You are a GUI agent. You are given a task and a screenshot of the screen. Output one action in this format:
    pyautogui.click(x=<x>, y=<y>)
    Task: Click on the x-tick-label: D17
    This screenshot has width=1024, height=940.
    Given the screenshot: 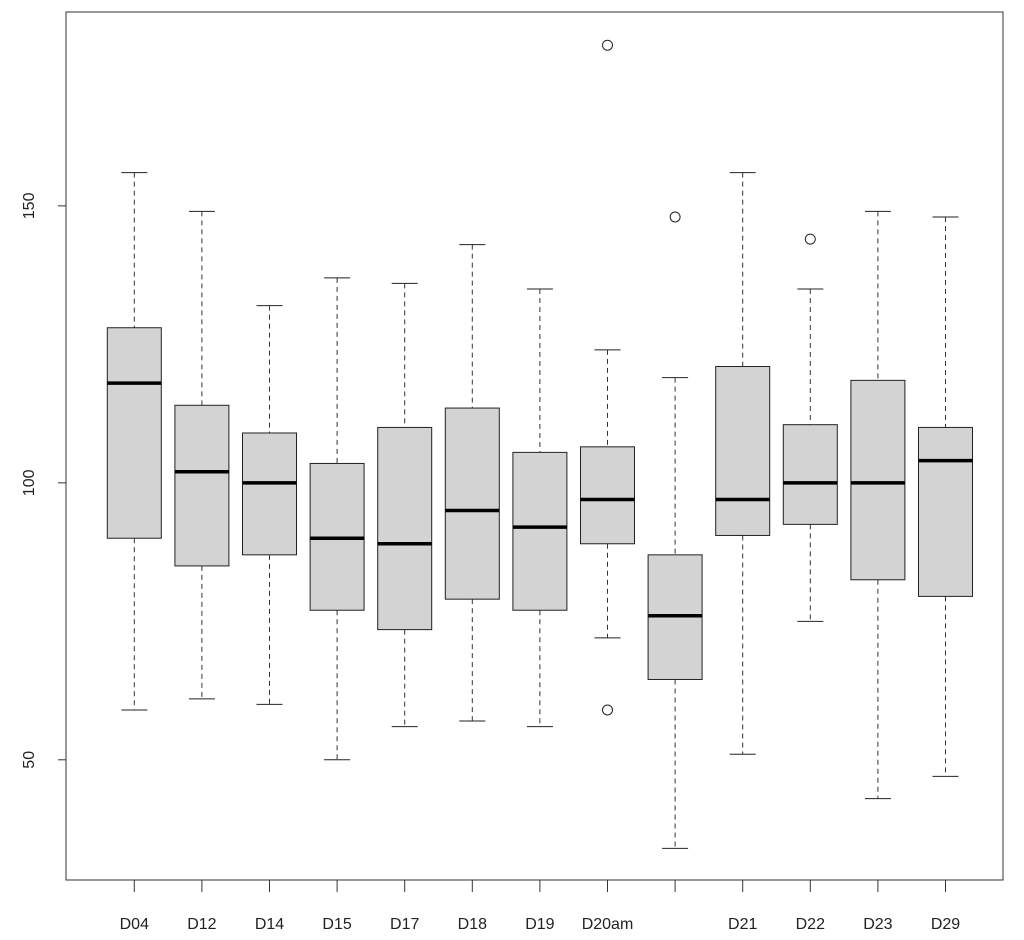 What is the action you would take?
    pyautogui.click(x=404, y=924)
    